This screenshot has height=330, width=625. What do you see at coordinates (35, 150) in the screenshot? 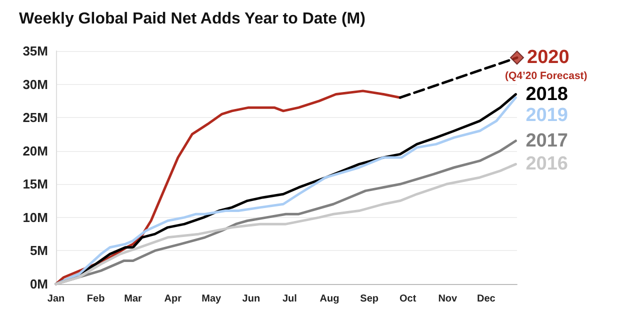
I see `y-tick-label: 20M` at bounding box center [35, 150].